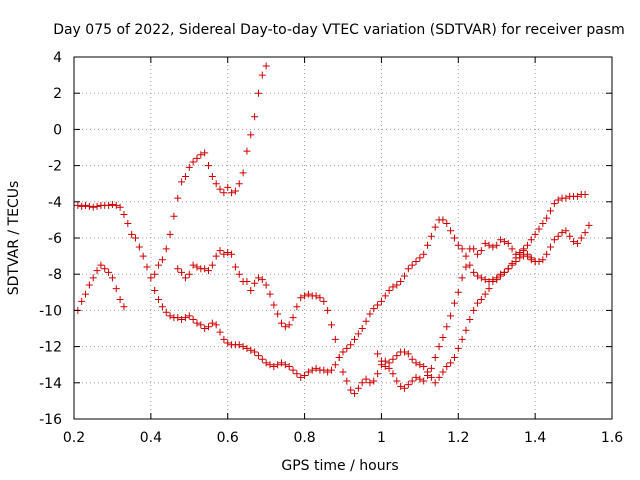 This screenshot has width=640, height=480. I want to click on y-tick-label: -16, so click(50, 420).